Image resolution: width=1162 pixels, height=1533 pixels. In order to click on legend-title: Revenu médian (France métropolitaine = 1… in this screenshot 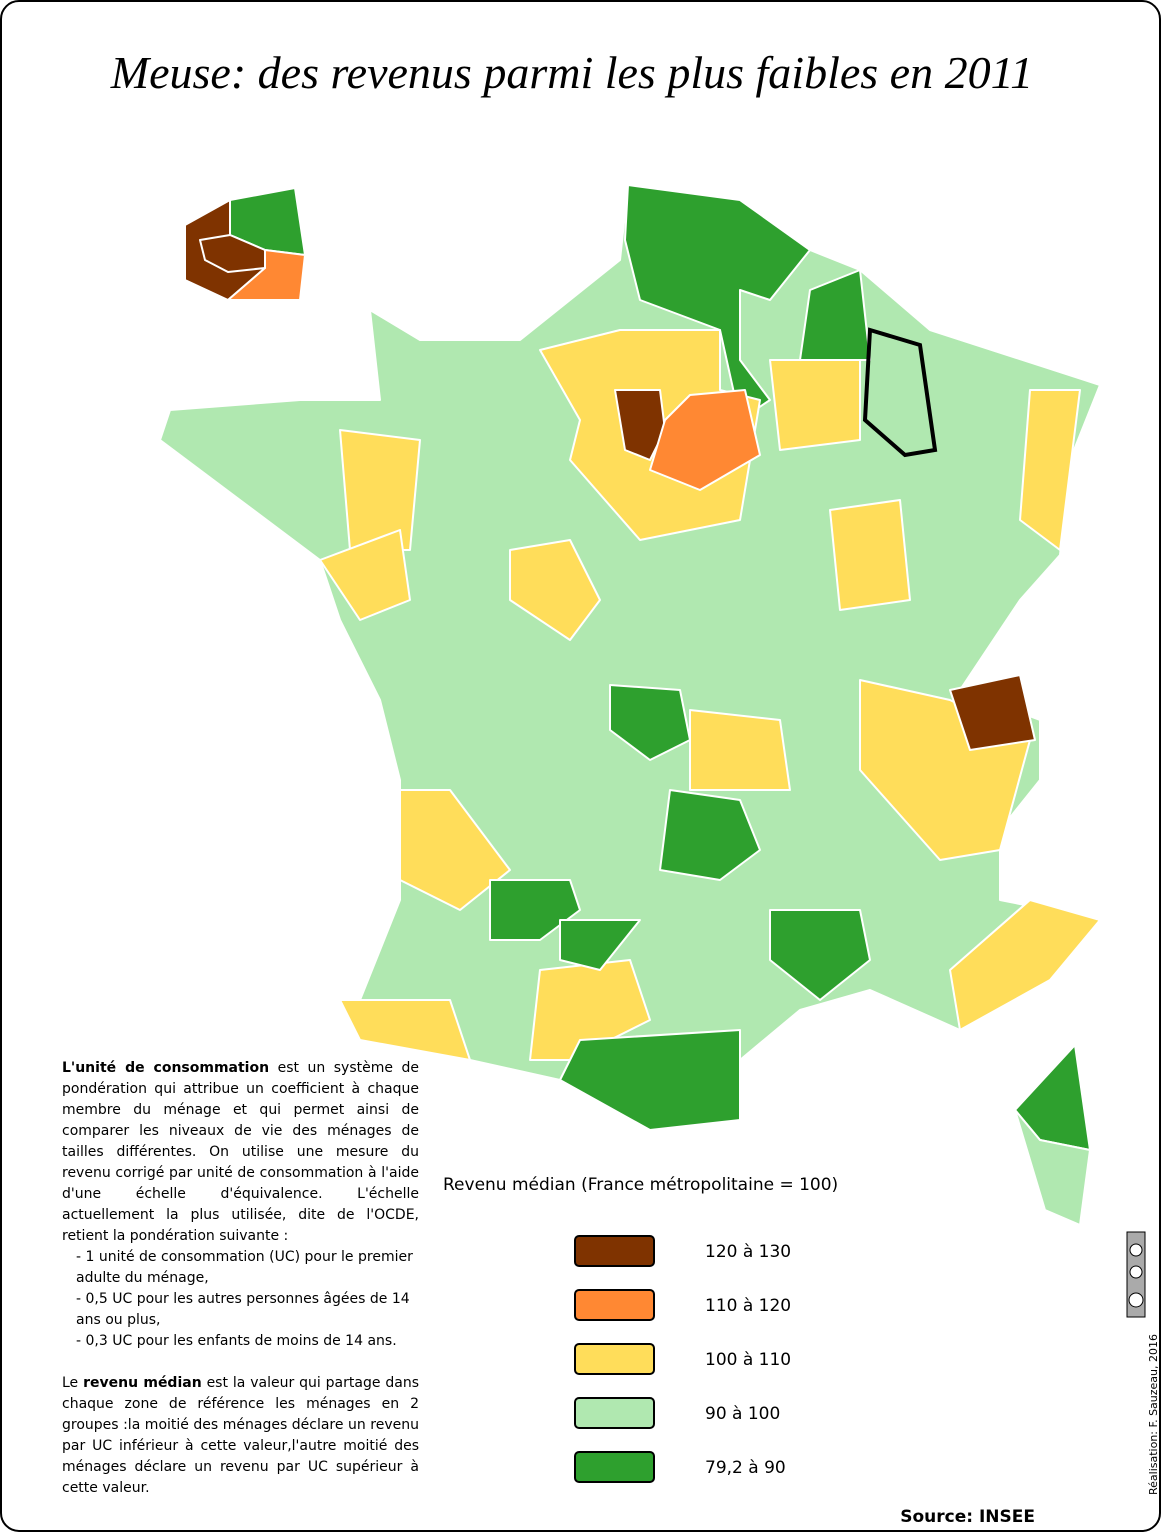, I will do `click(640, 1185)`.